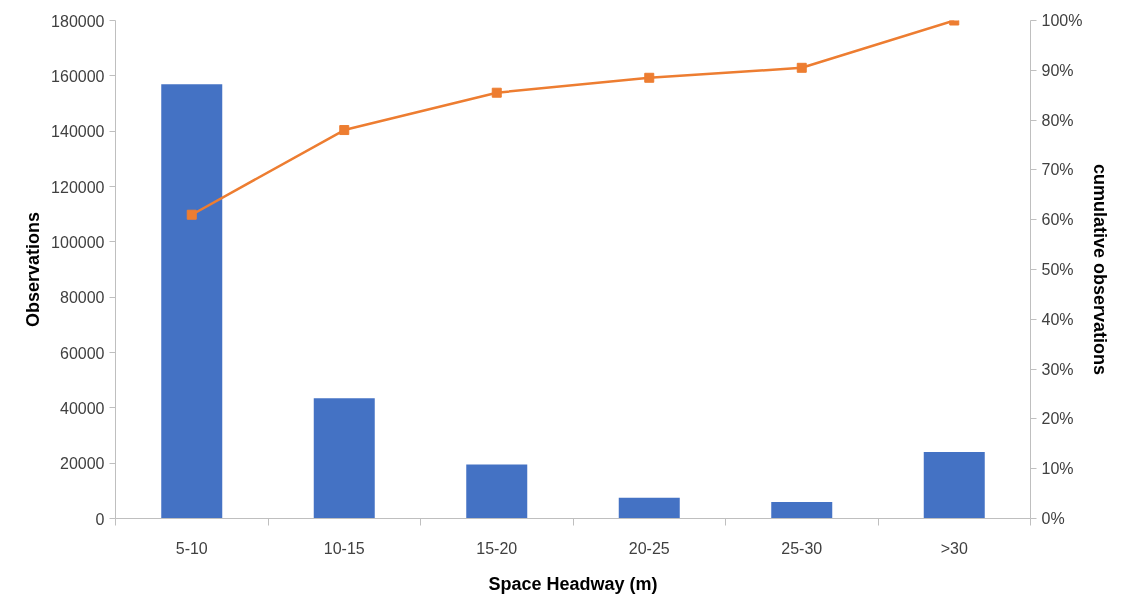 This screenshot has height=596, width=1133. What do you see at coordinates (78, 21) in the screenshot?
I see `y-tick-label: 180000` at bounding box center [78, 21].